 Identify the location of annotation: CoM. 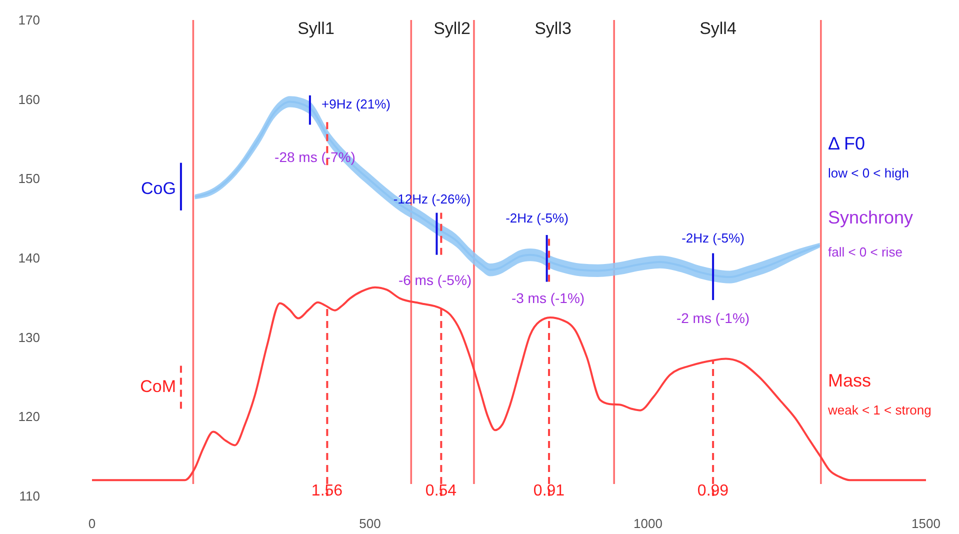
(158, 386).